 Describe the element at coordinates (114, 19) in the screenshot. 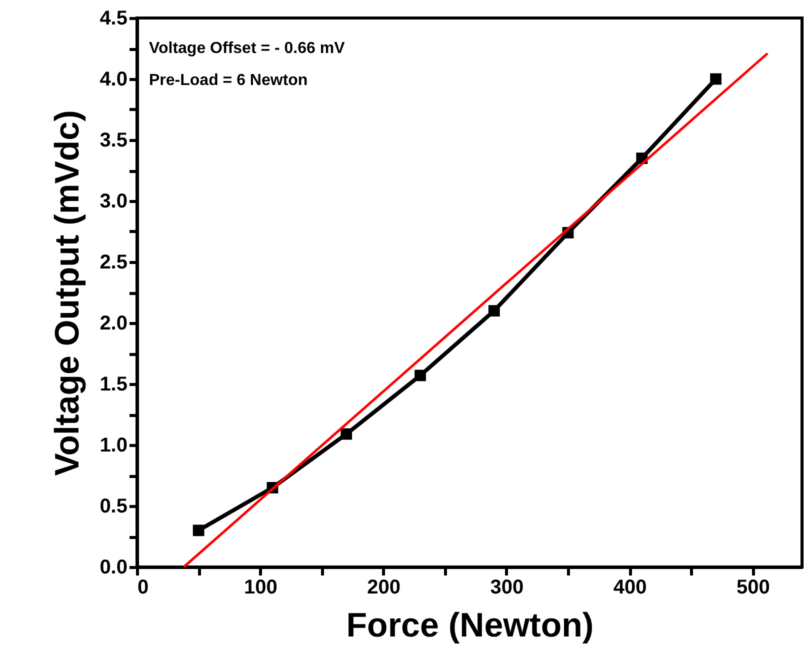

I see `y-tick-label: 4.5` at that location.